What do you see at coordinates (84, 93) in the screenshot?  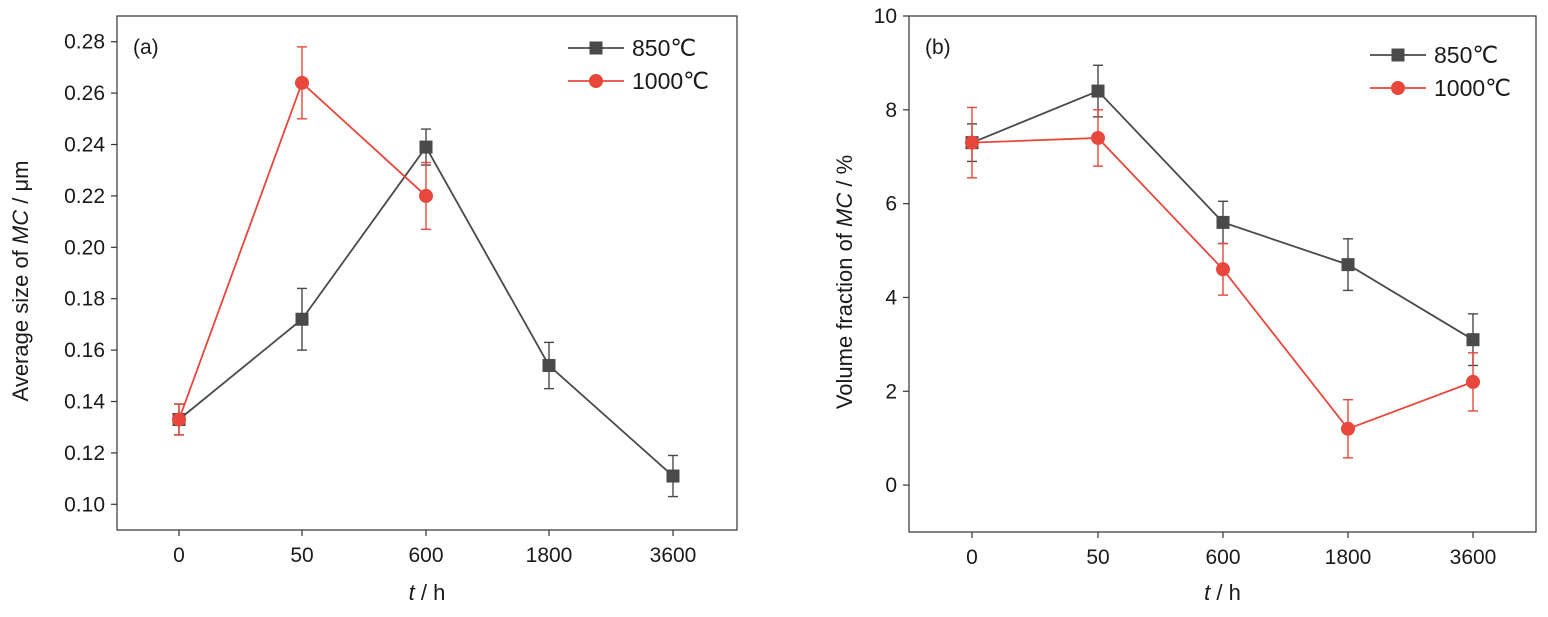 I see `y-tick-label: 0.26` at bounding box center [84, 93].